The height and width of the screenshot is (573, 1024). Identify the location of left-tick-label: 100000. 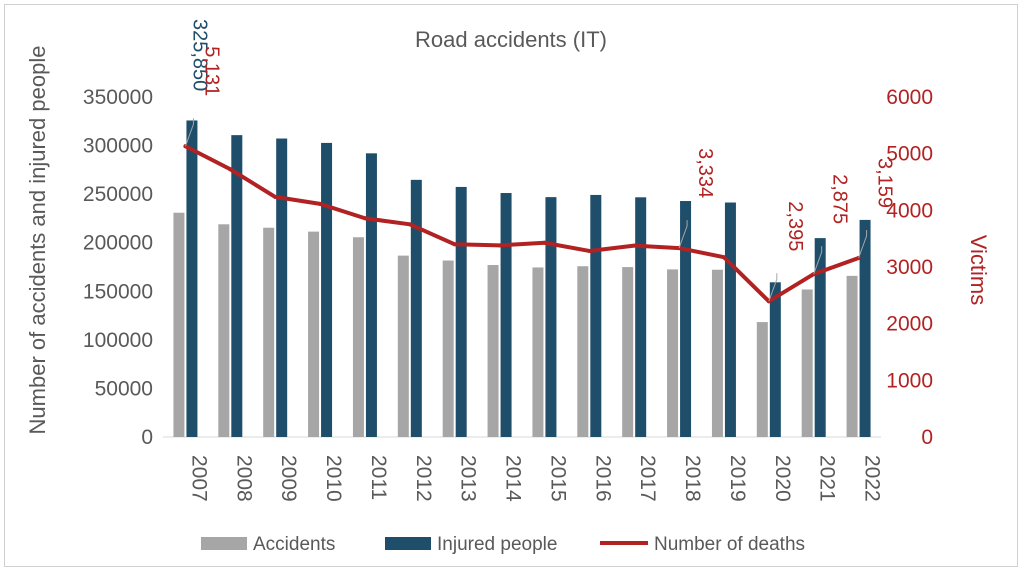
(118, 340).